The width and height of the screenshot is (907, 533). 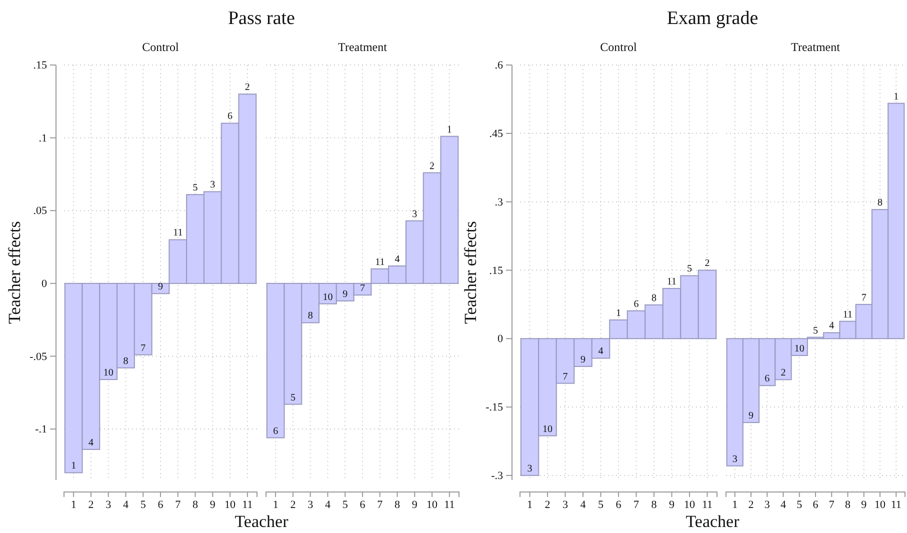 What do you see at coordinates (39, 356) in the screenshot?
I see `y-tick-label: -.05` at bounding box center [39, 356].